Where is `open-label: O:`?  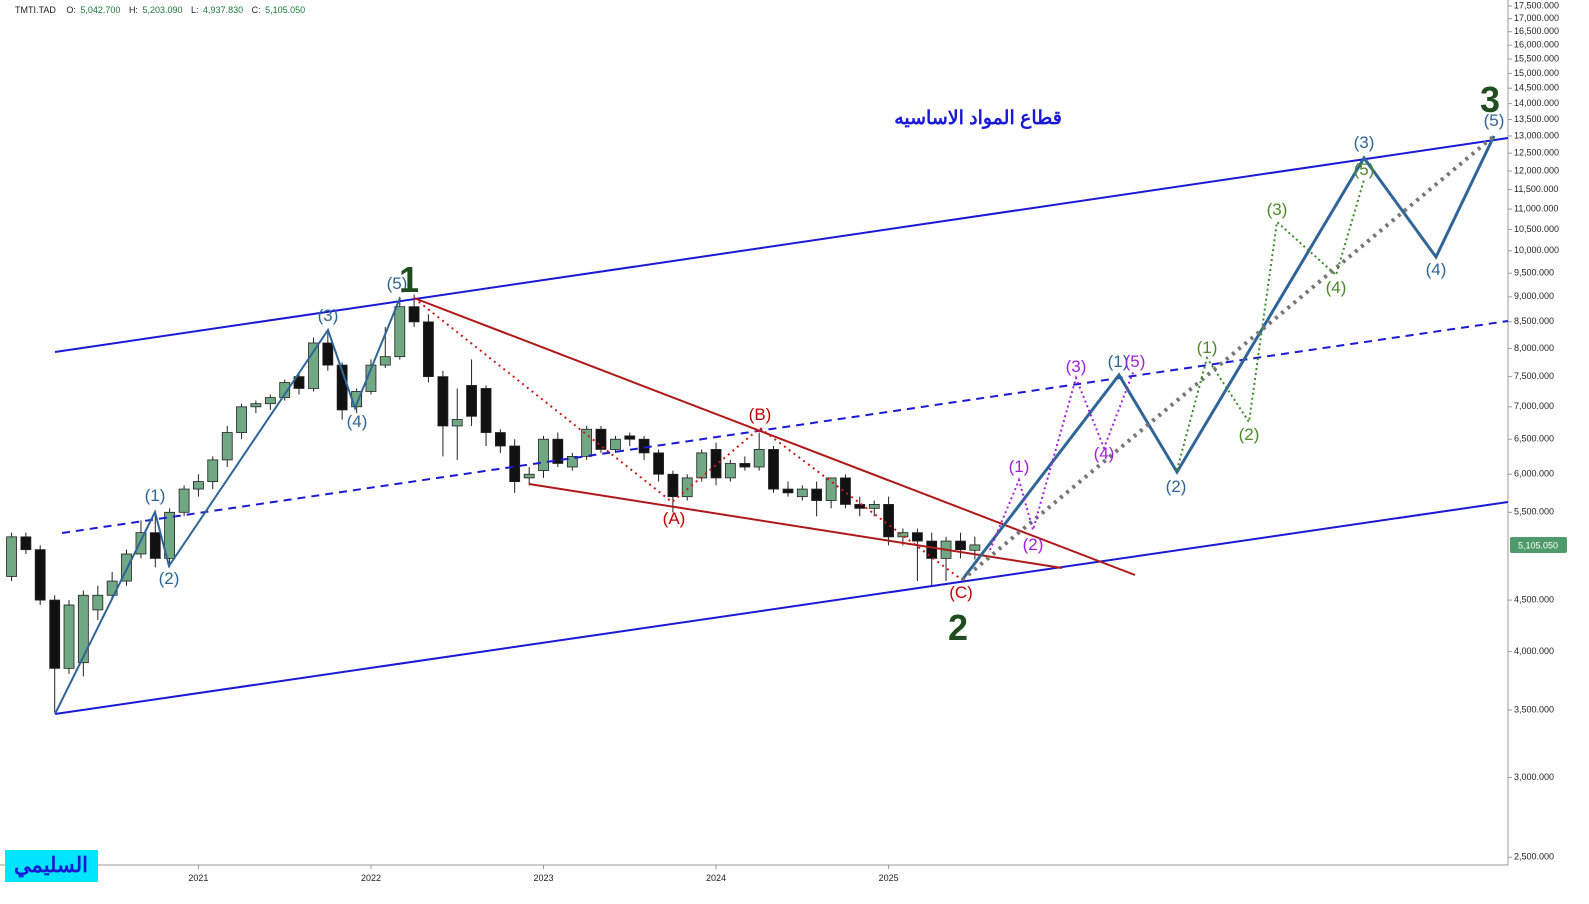 open-label: O: is located at coordinates (71, 10).